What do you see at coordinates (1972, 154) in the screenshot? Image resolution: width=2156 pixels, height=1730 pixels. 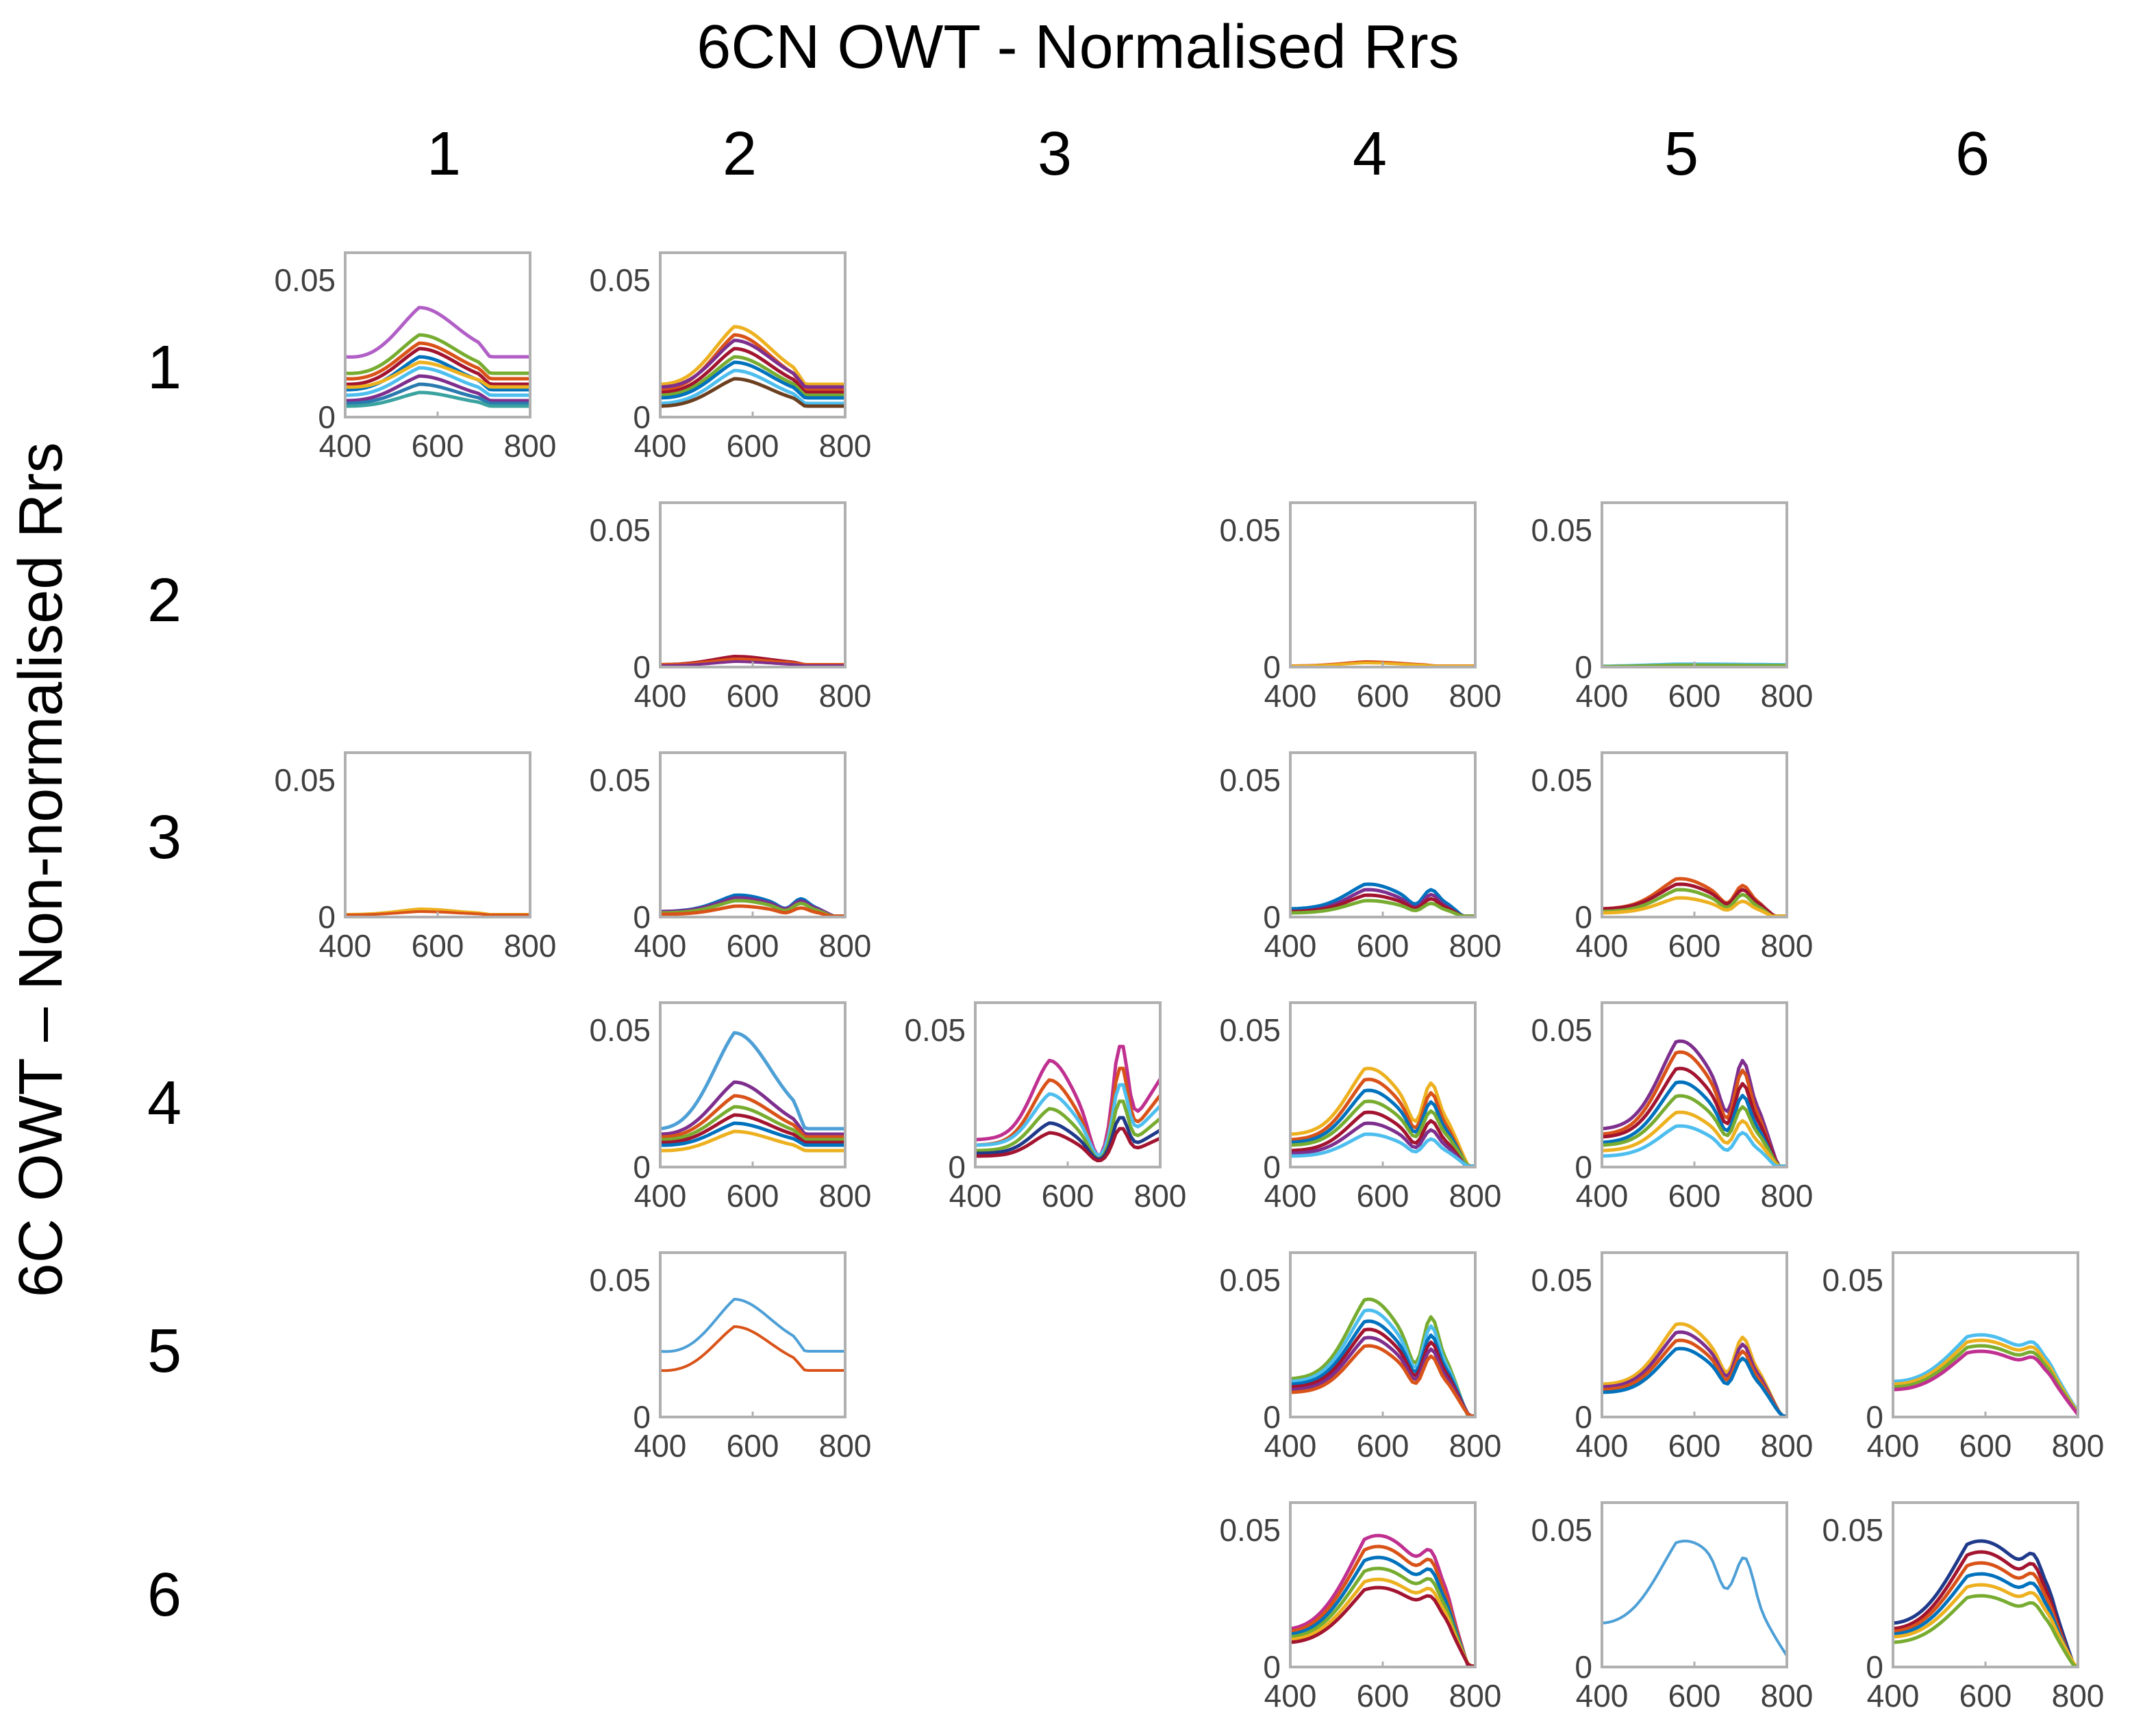 I see `column-label-6: 6` at bounding box center [1972, 154].